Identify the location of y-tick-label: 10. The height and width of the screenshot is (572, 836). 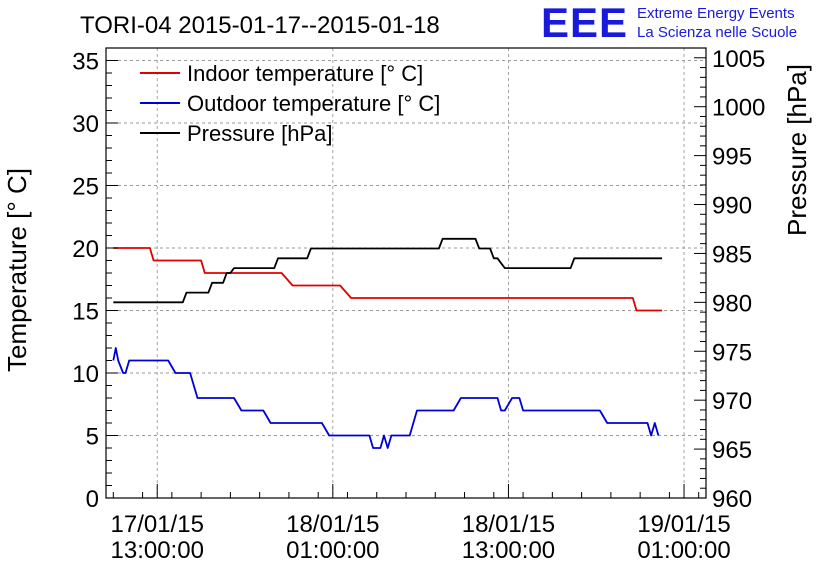
(85, 374).